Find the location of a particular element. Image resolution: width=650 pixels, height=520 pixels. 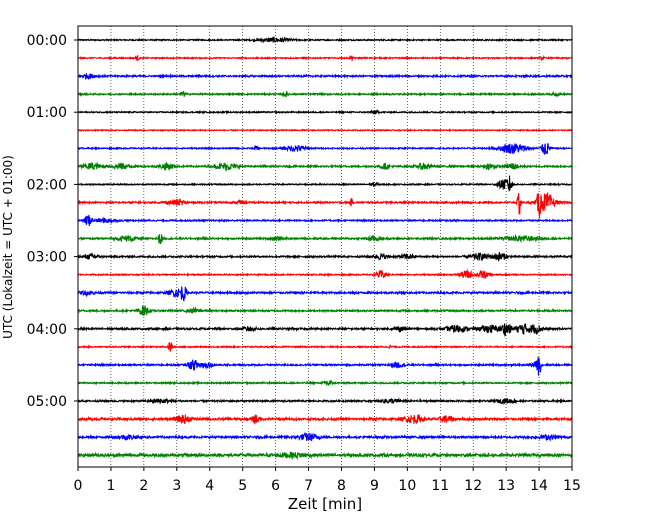

x-tick-label: 4 is located at coordinates (209, 486).